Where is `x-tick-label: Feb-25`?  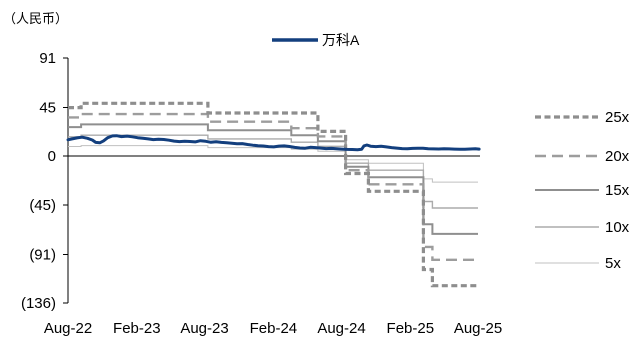 x-tick-label: Feb-25 is located at coordinates (411, 328).